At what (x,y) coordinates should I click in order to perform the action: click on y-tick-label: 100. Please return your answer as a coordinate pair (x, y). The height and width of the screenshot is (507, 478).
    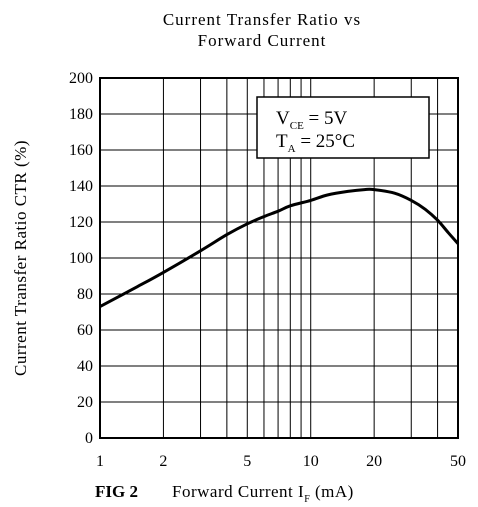
    Looking at the image, I should click on (81, 258).